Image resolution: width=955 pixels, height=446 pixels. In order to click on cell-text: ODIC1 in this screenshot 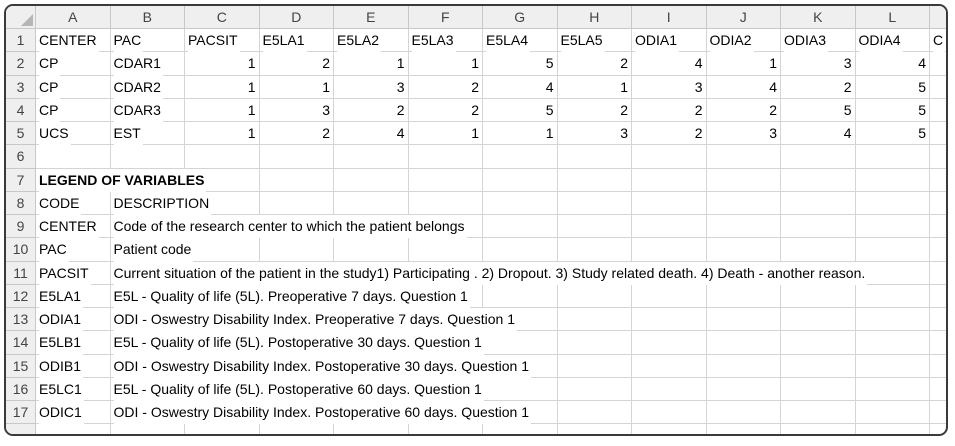, I will do `click(61, 413)`.